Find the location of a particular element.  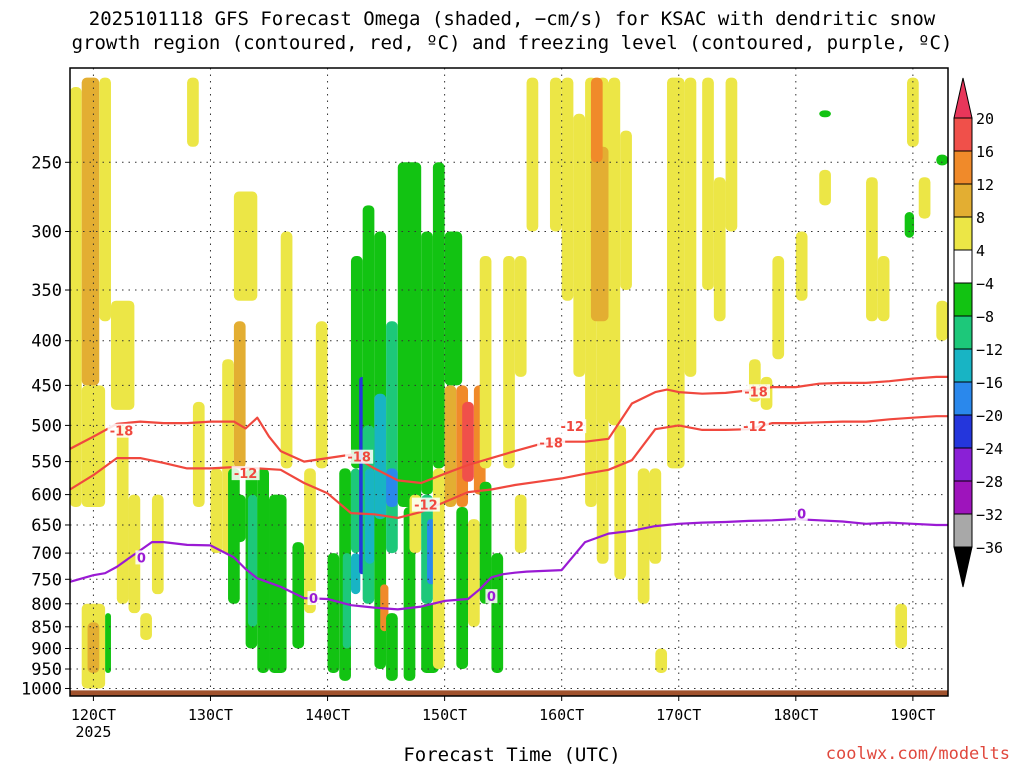

colorbar-label: 16 is located at coordinates (985, 152).